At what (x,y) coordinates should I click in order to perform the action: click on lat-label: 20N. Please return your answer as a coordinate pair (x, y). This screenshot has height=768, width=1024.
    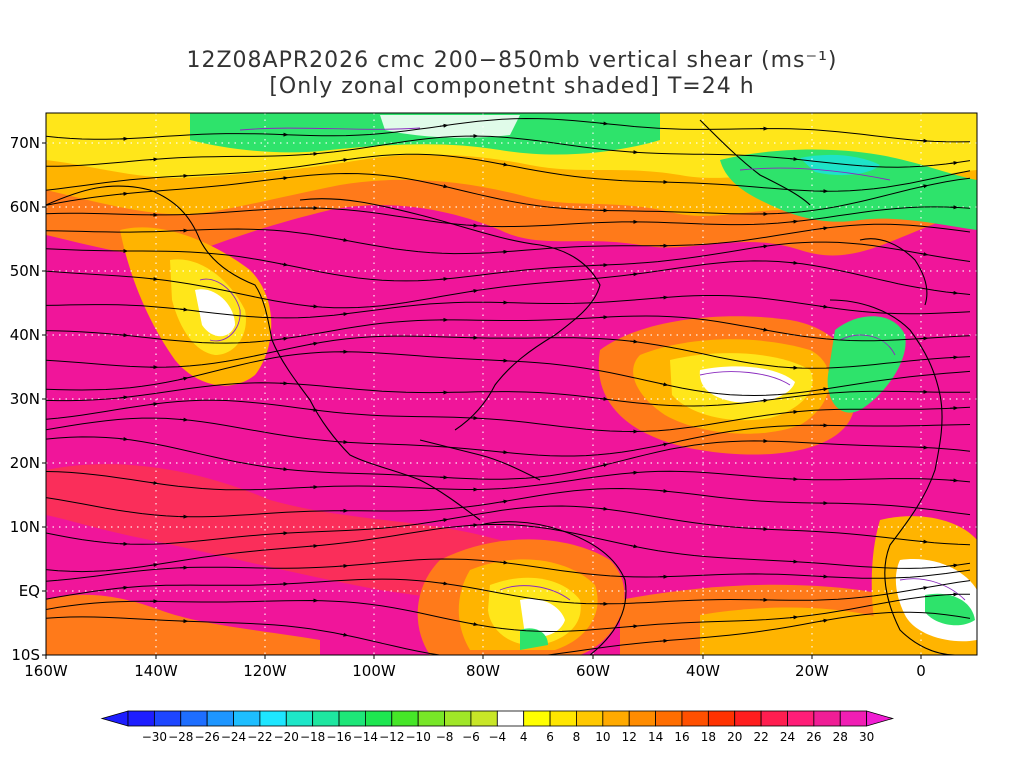
    Looking at the image, I should click on (25, 463).